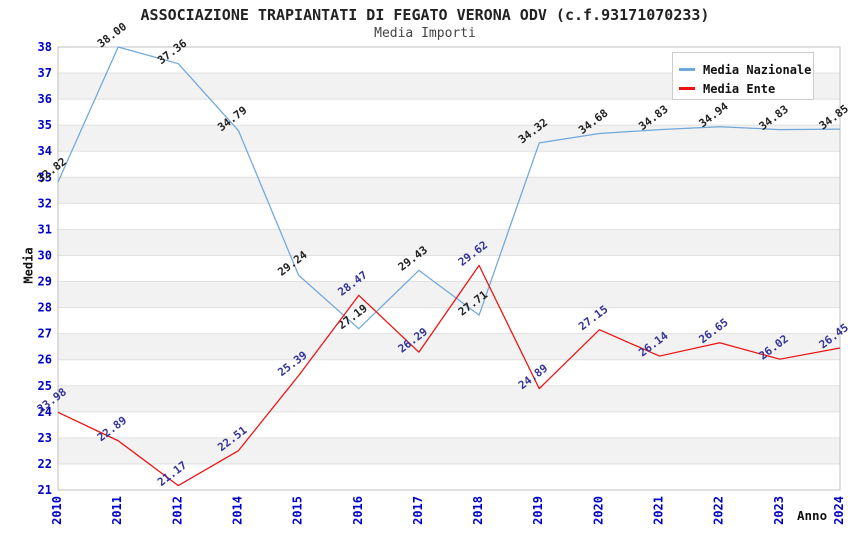 The height and width of the screenshot is (550, 850). What do you see at coordinates (659, 510) in the screenshot?
I see `x-tick-label: 2021` at bounding box center [659, 510].